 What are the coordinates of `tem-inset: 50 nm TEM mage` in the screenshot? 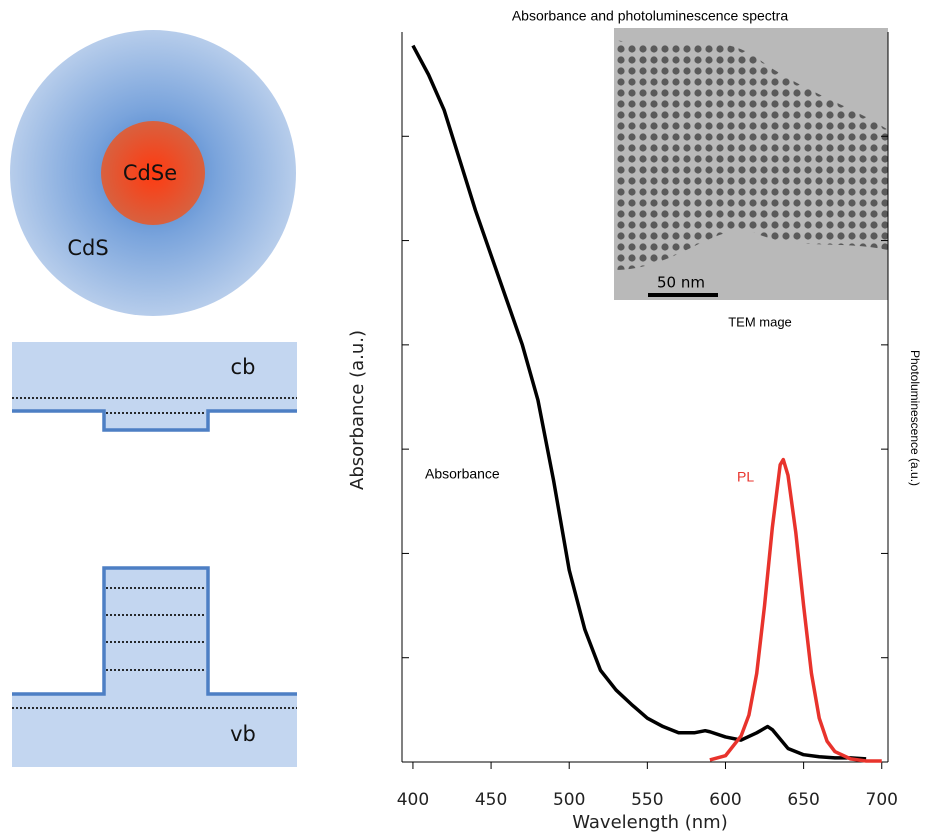 It's located at (751, 178).